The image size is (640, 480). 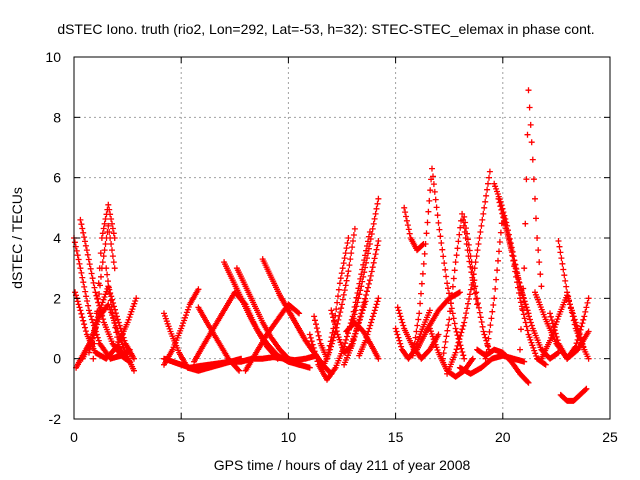 I want to click on y-tick-label: 2, so click(x=57, y=298).